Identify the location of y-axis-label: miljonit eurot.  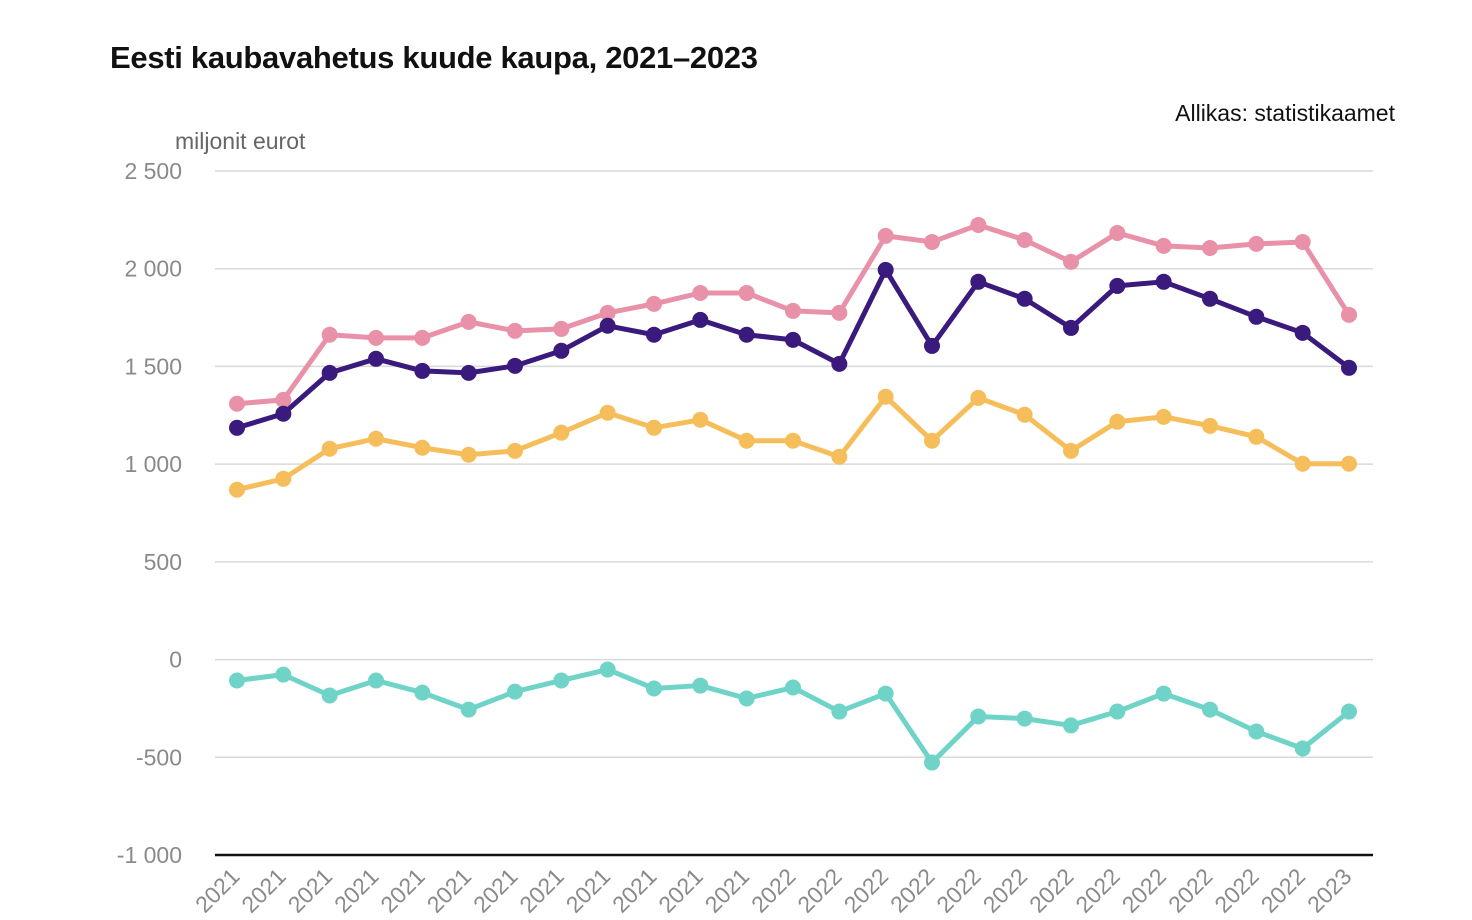
(240, 141).